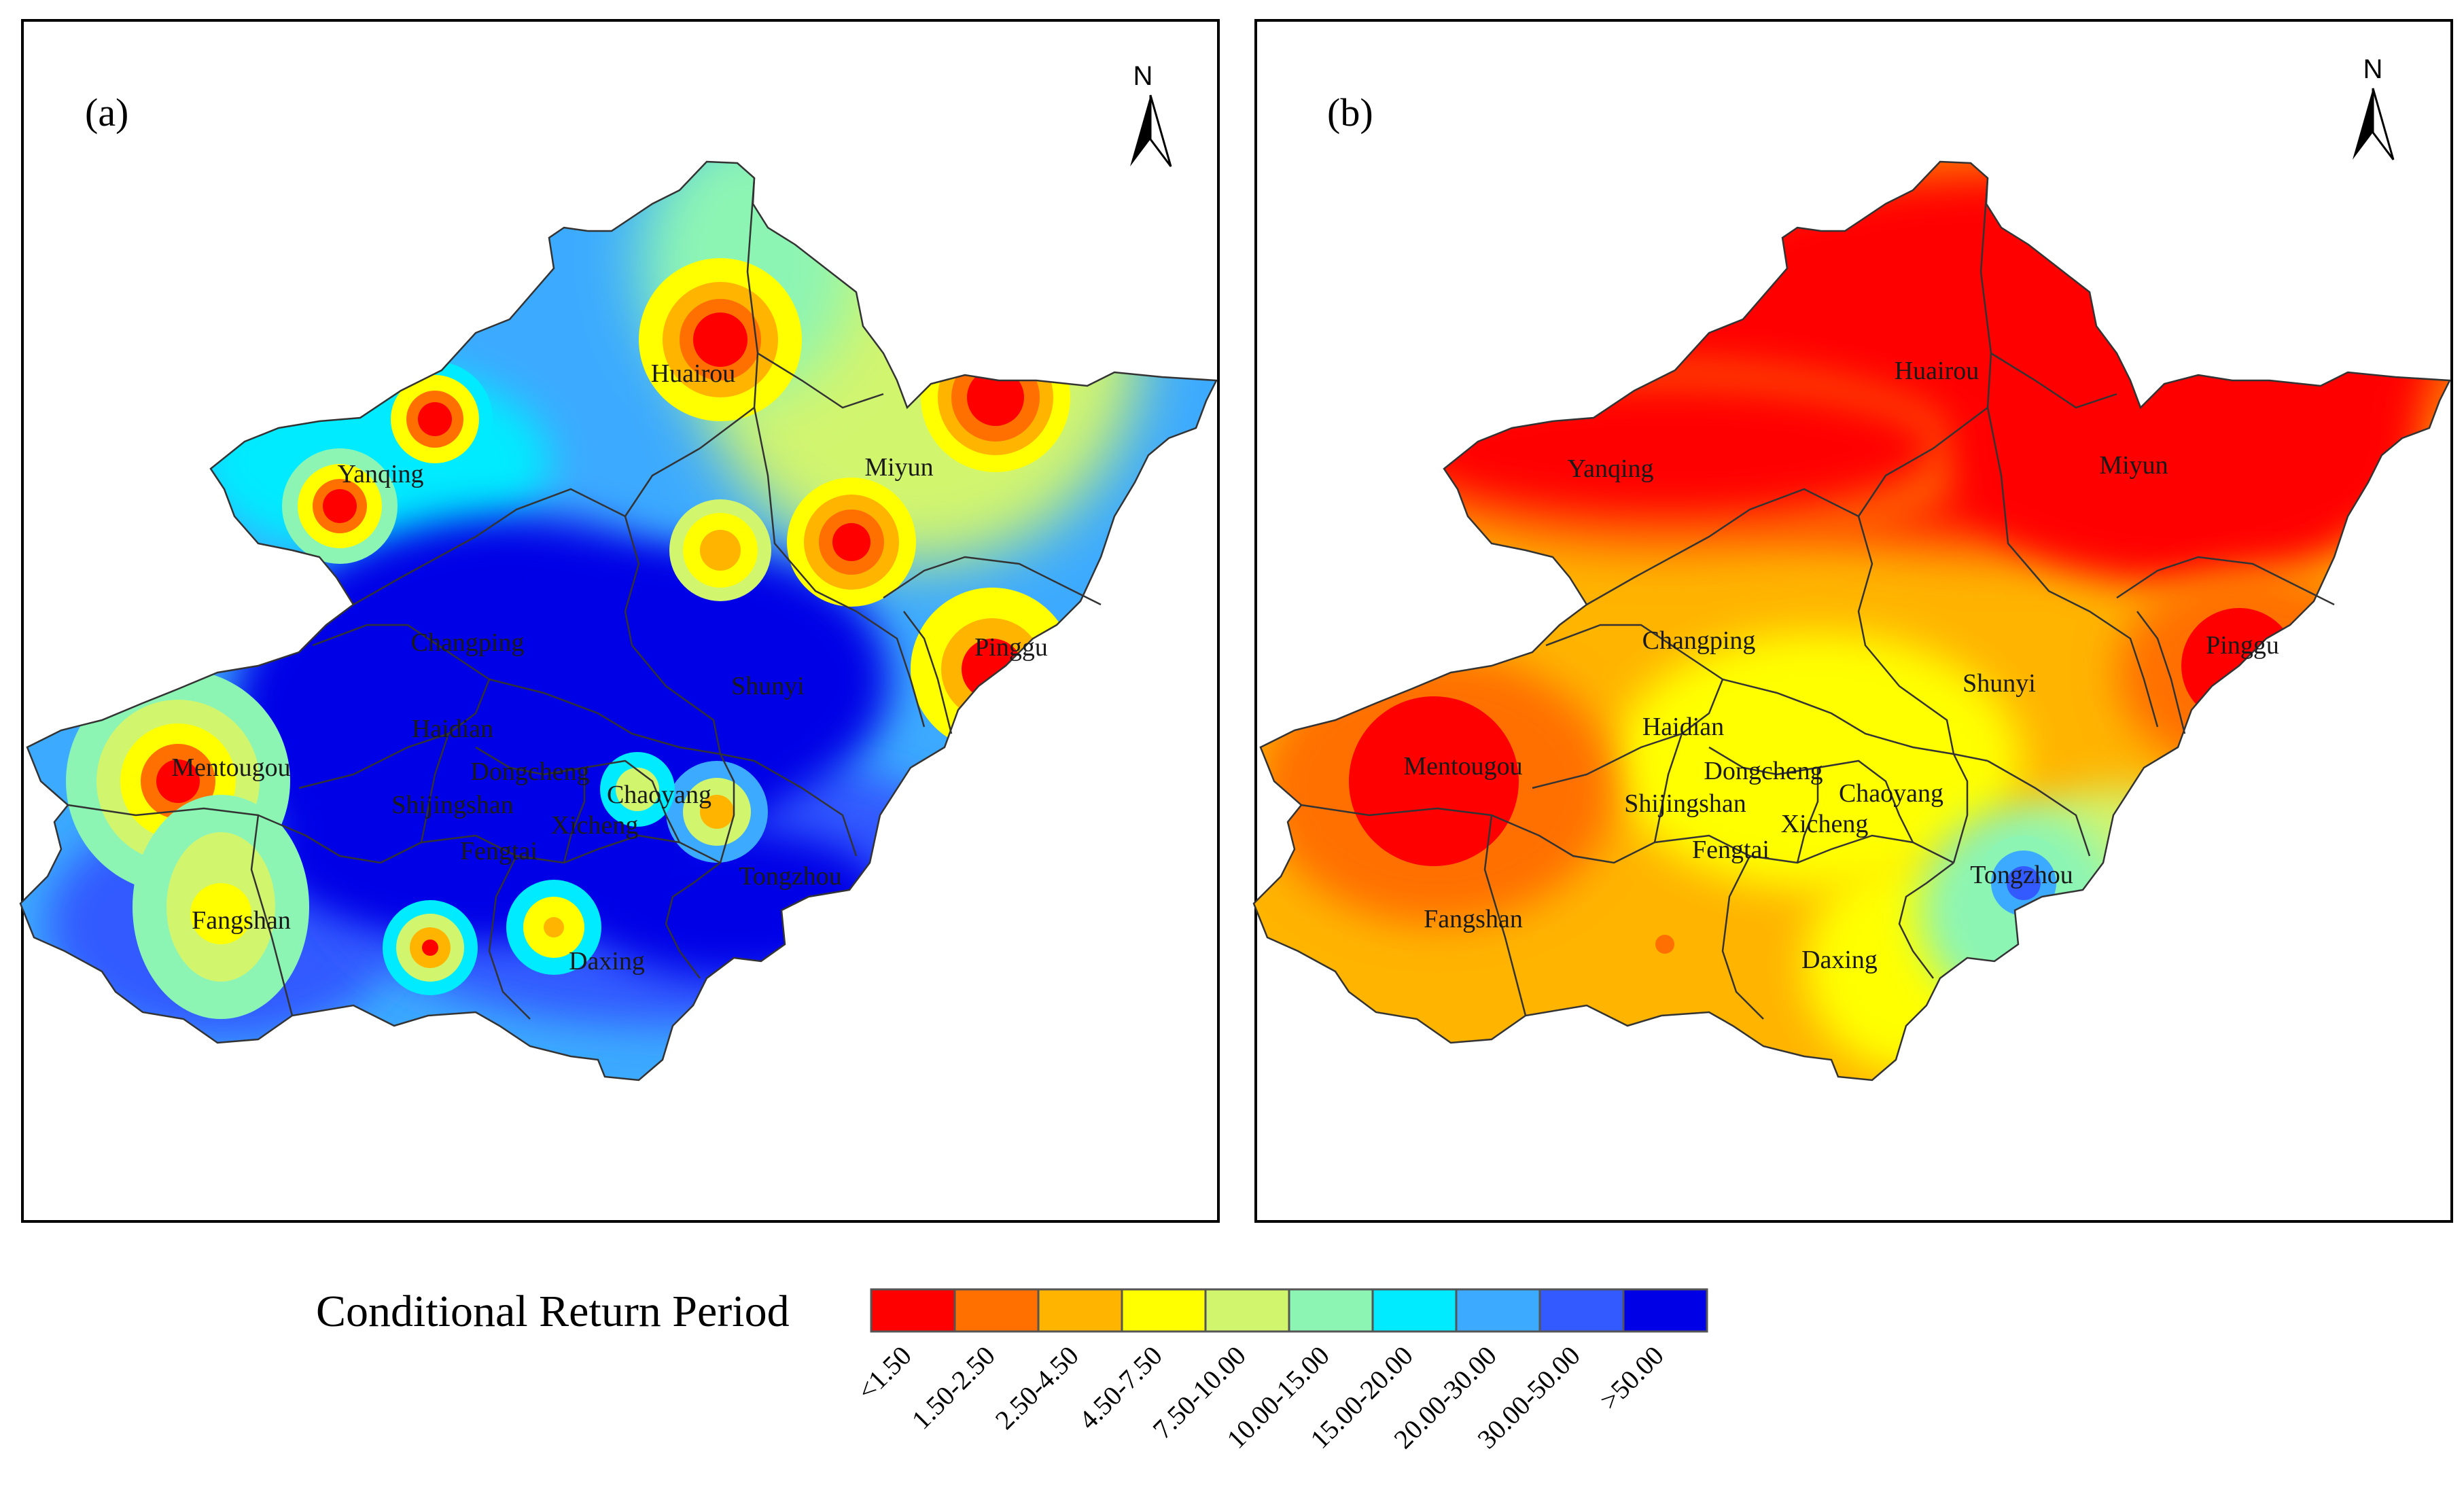 Image resolution: width=2464 pixels, height=1502 pixels. Describe the element at coordinates (1037, 1388) in the screenshot. I see `legend-tick-label: 2.50-4.50` at that location.